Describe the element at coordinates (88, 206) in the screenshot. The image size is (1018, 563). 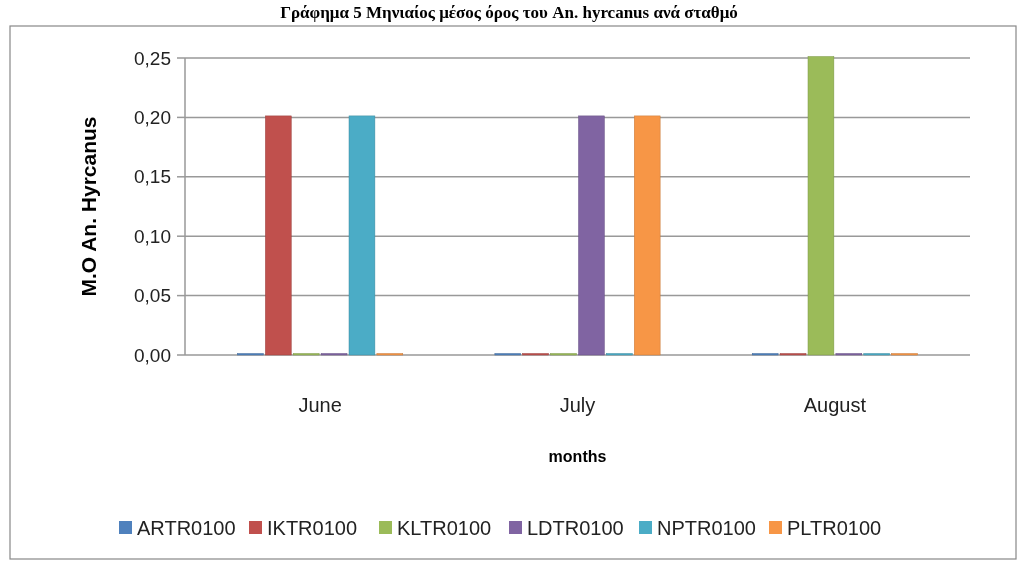
I see `y-axis-title: M.O An. Hyrcanus` at that location.